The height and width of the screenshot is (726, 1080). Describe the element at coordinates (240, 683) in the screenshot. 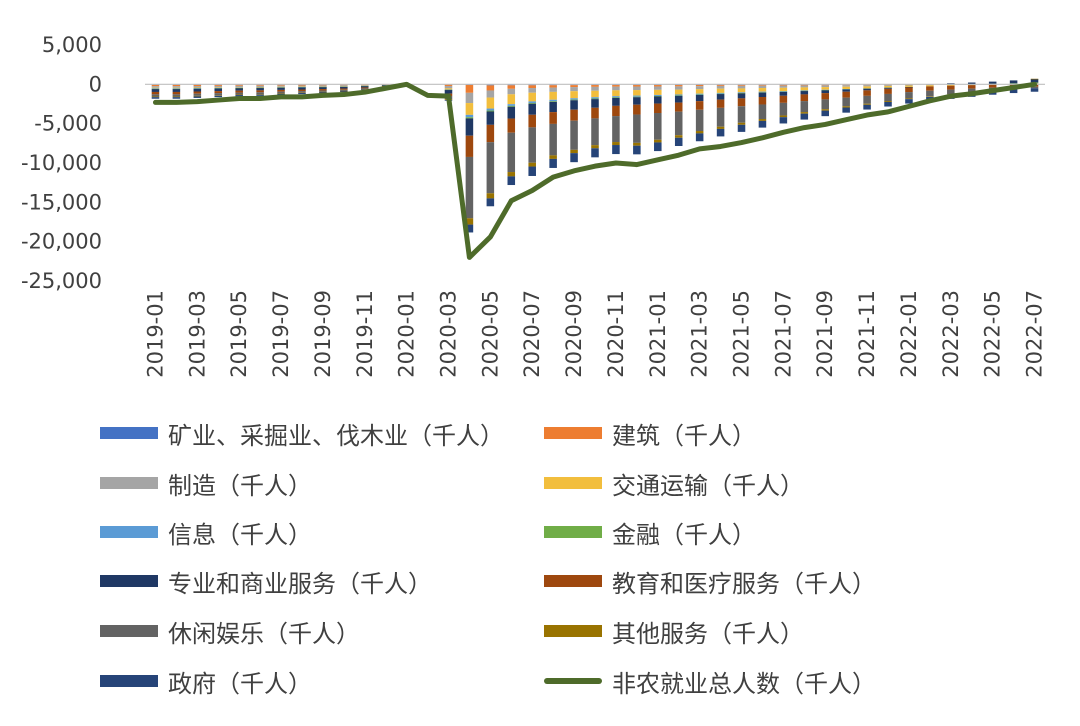

I see `legend-label: 政府（千人）` at that location.